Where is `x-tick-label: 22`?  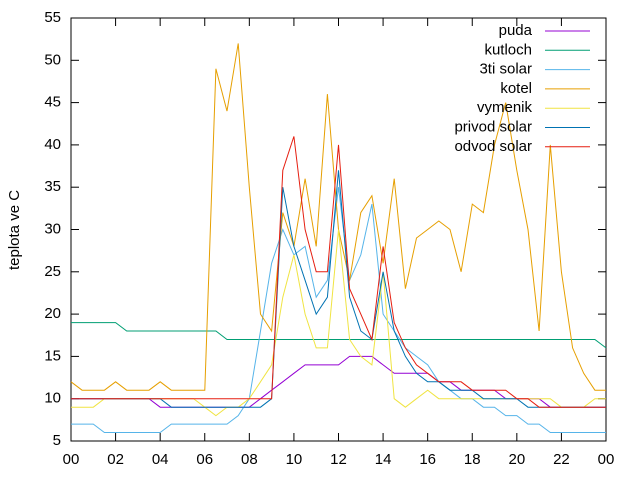 x-tick-label: 22 is located at coordinates (561, 459).